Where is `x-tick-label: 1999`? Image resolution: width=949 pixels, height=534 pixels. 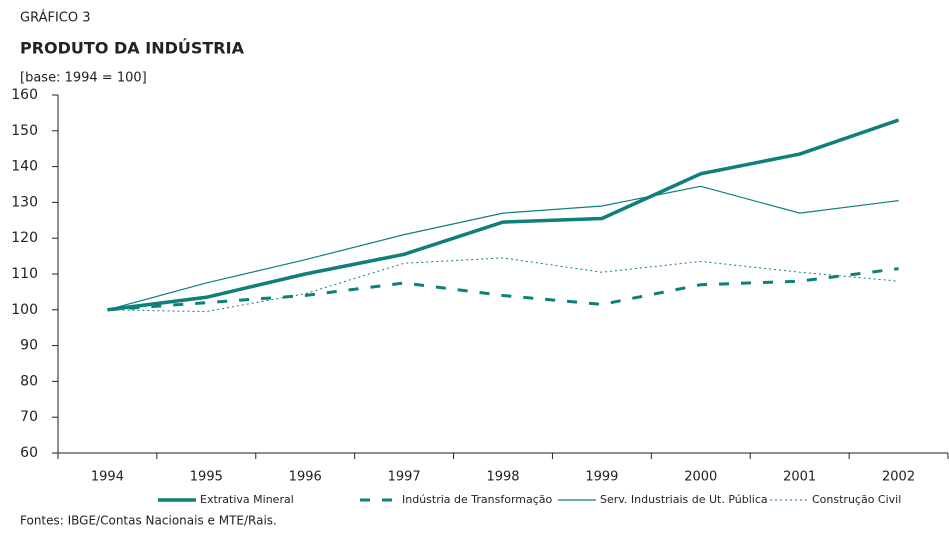 x-tick-label: 1999 is located at coordinates (601, 477).